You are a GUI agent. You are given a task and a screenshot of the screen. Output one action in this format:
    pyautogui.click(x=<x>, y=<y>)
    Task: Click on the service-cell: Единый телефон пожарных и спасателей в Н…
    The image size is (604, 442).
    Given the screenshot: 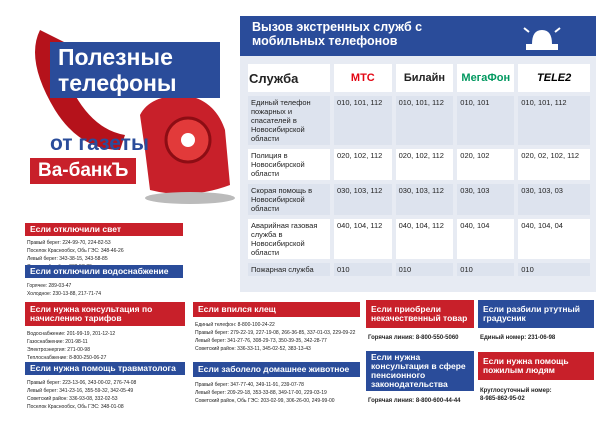 What is the action you would take?
    pyautogui.click(x=289, y=120)
    